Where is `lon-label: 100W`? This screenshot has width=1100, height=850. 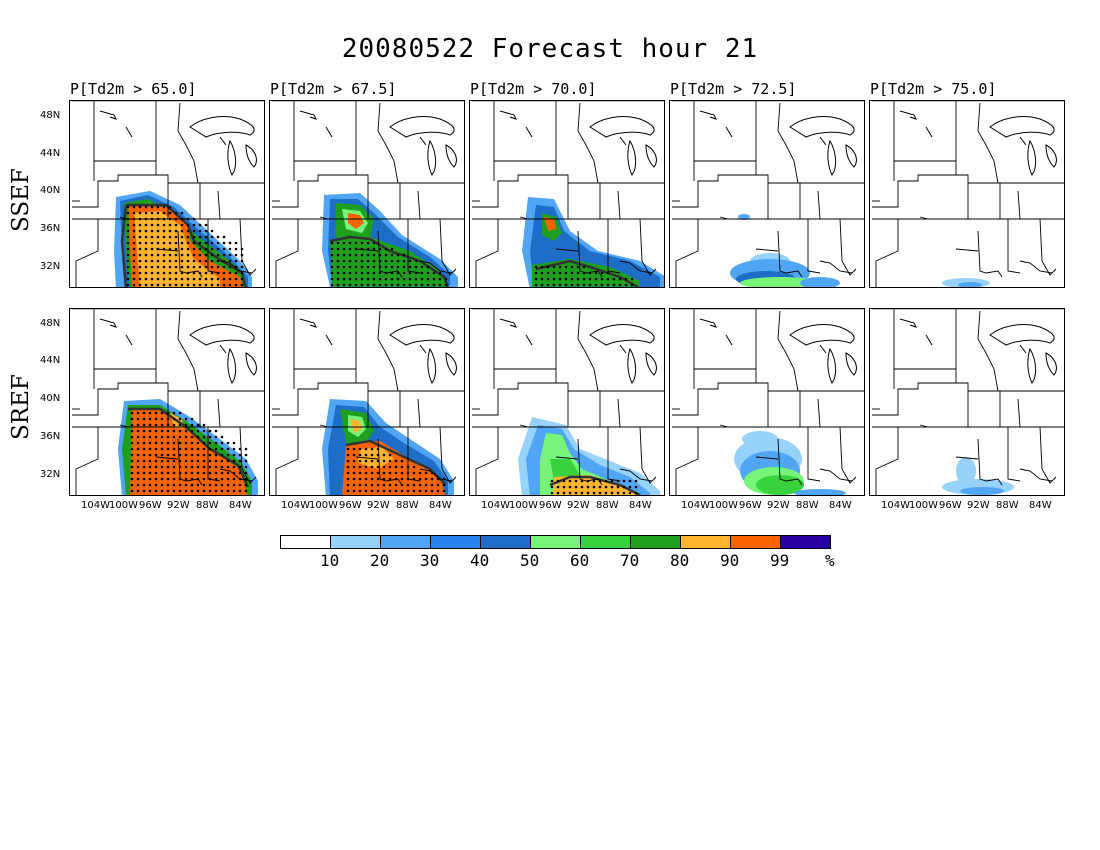 lon-label: 100W is located at coordinates (323, 505).